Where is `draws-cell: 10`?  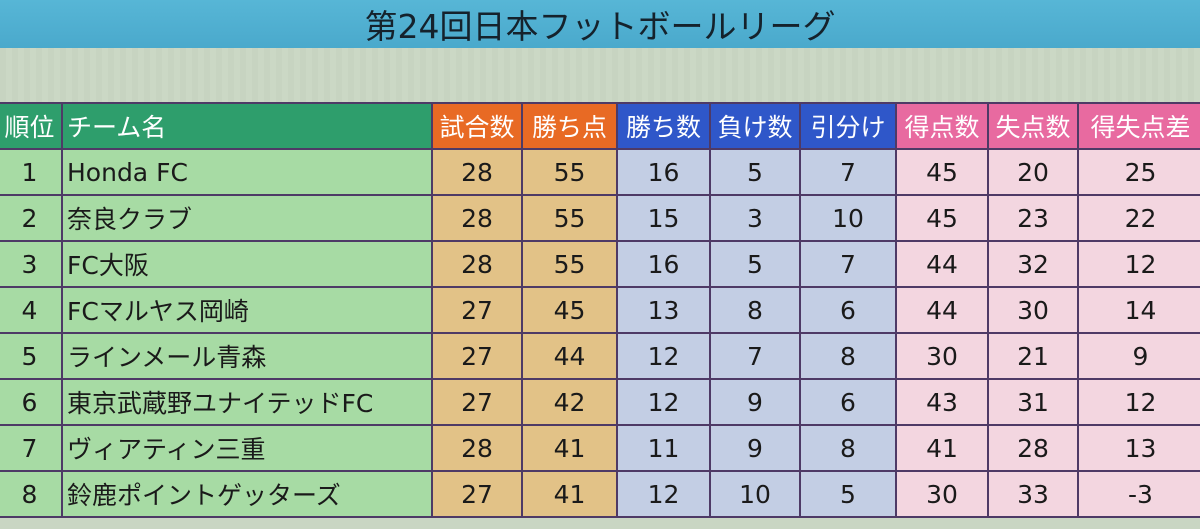
draws-cell: 10 is located at coordinates (848, 218).